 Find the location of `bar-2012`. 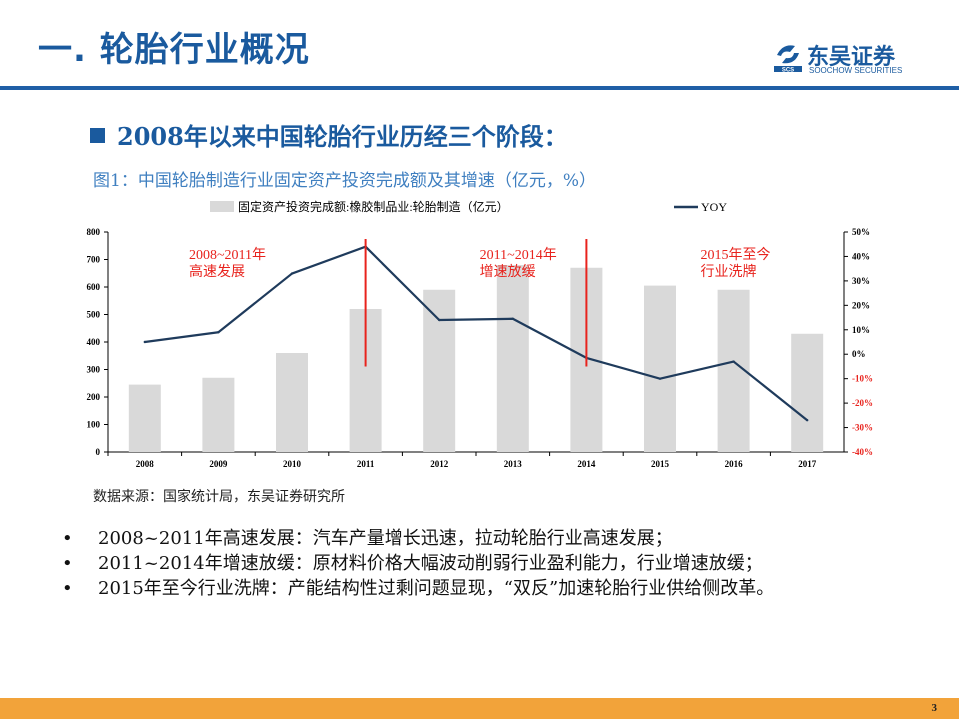

bar-2012 is located at coordinates (439, 370).